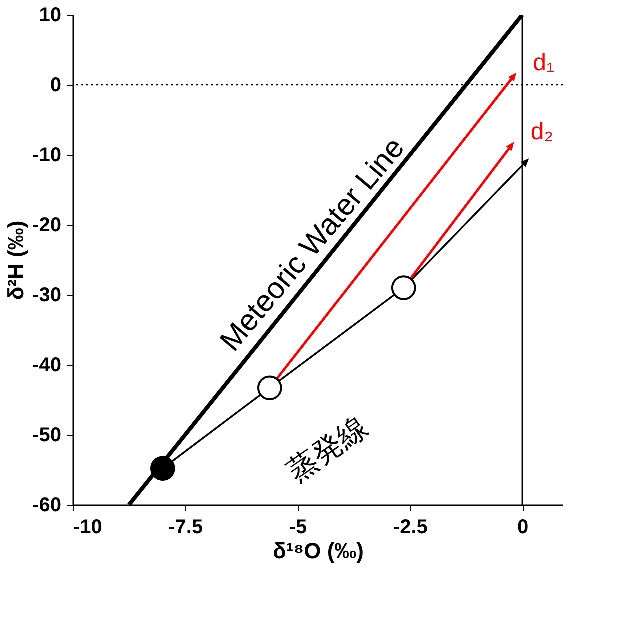 The width and height of the screenshot is (644, 620). What do you see at coordinates (88, 527) in the screenshot?
I see `x-tick-label: -10` at bounding box center [88, 527].